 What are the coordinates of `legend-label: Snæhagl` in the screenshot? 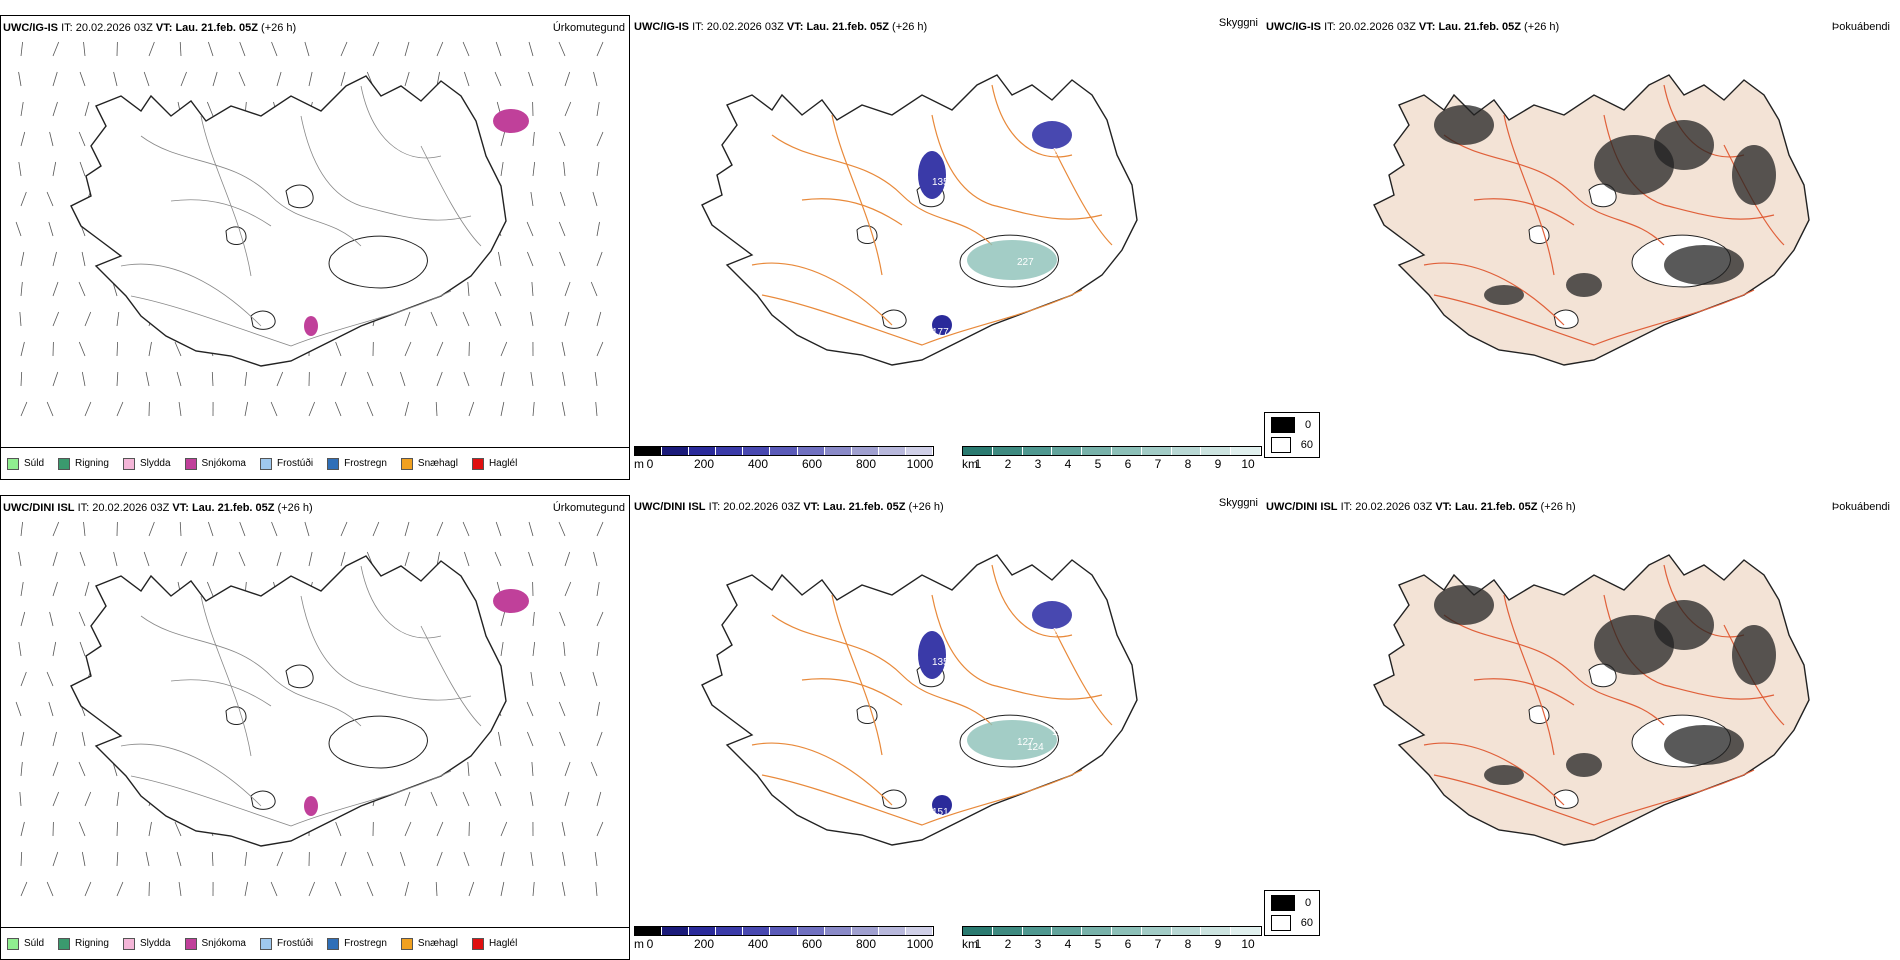 It's located at (438, 463).